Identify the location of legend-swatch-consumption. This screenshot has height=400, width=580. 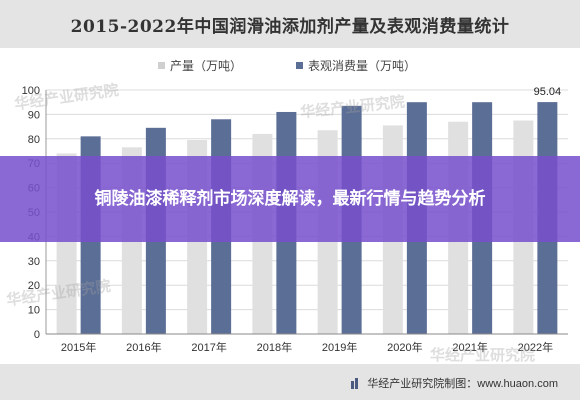
(299, 65).